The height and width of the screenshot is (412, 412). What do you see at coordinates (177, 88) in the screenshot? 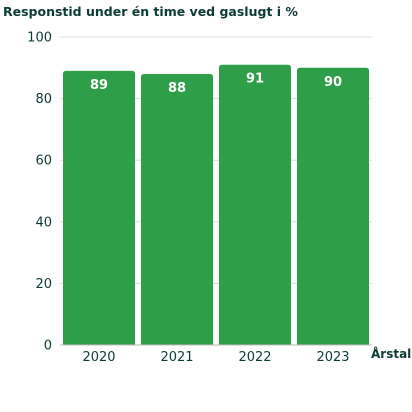
I see `data-label: 88` at bounding box center [177, 88].